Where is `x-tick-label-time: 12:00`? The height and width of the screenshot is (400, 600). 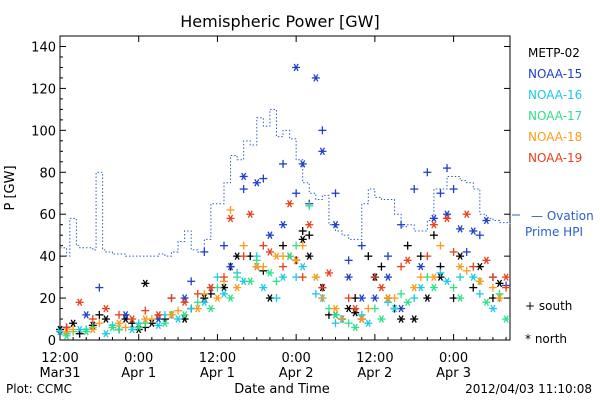
x-tick-label-time: 12:00 is located at coordinates (374, 358).